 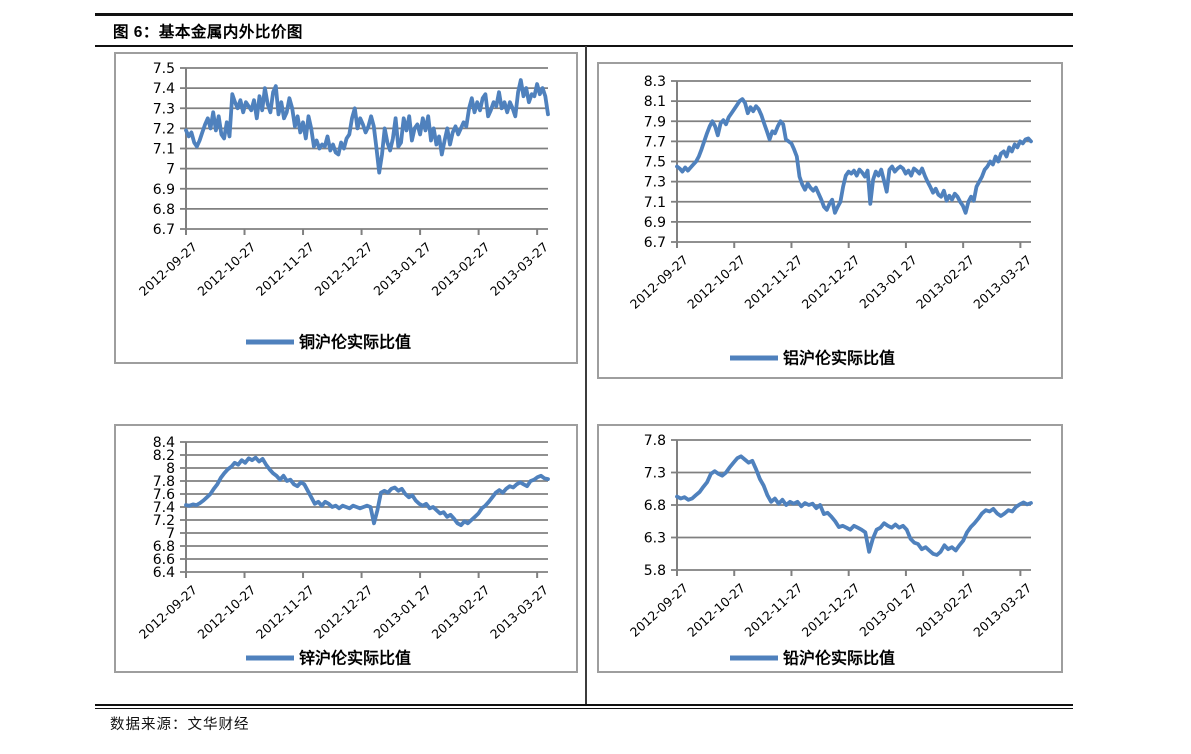 What do you see at coordinates (164, 508) in the screenshot?
I see `zinc-ytick-label: 7.4` at bounding box center [164, 508].